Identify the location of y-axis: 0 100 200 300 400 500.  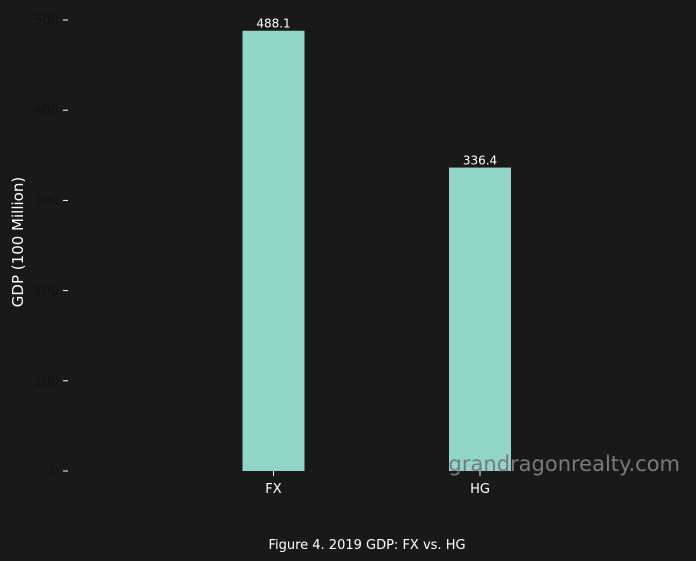
(51, 247).